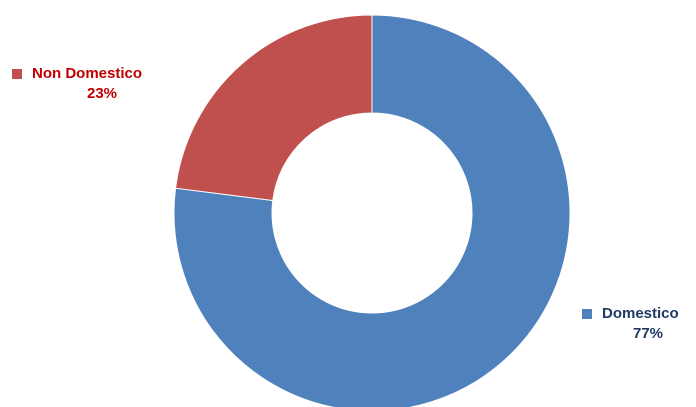 The image size is (696, 407). I want to click on data-label-non-domestico: Non Domestico 23%, so click(92, 84).